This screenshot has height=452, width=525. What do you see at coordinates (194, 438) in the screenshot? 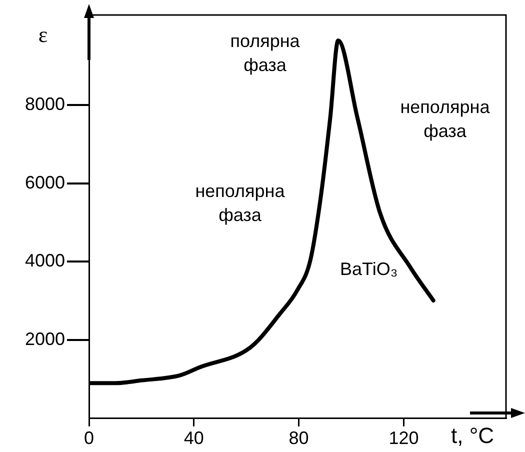
I see `x-tick-label: 40` at bounding box center [194, 438].